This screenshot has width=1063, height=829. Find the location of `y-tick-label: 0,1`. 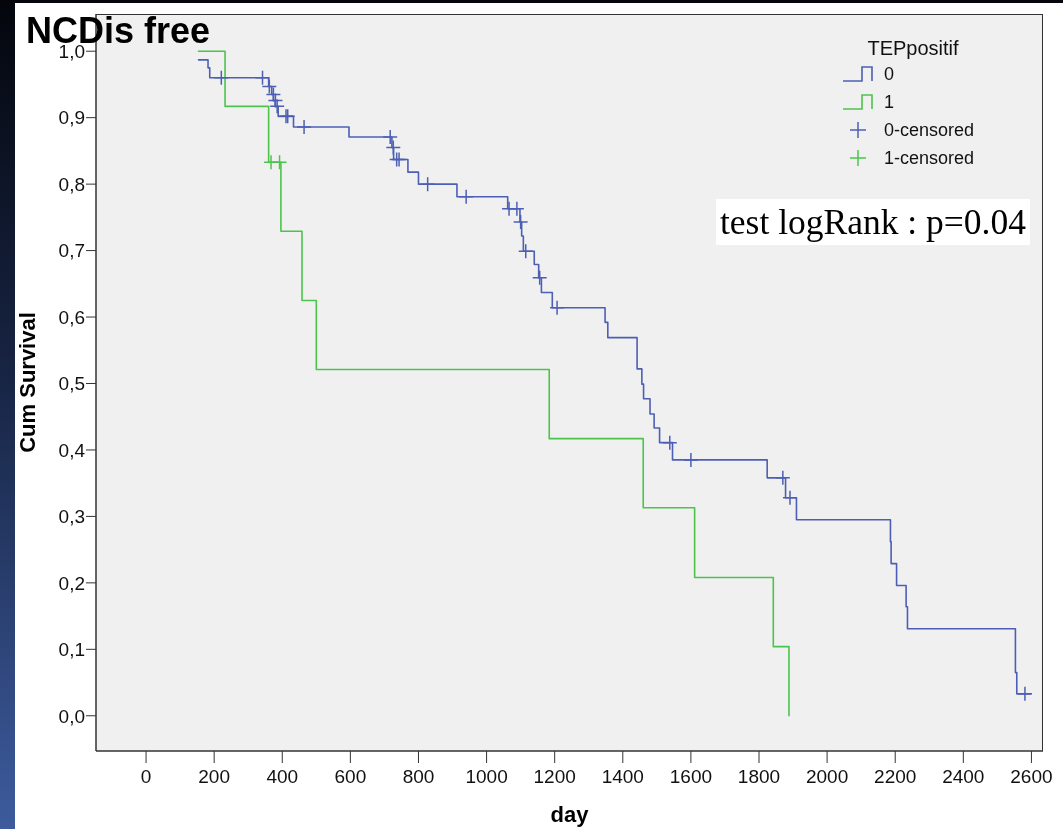

y-tick-label: 0,1 is located at coordinates (71, 650).